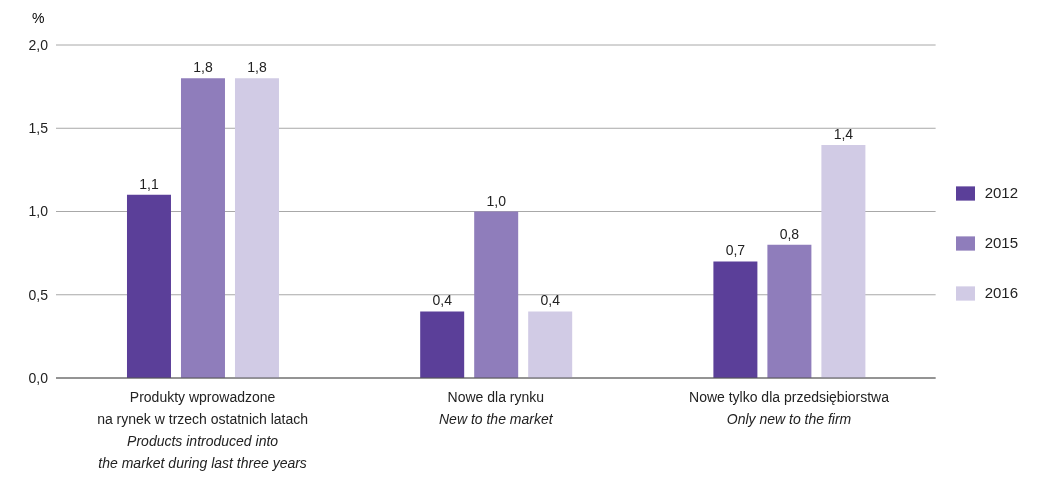 The height and width of the screenshot is (485, 1046). What do you see at coordinates (789, 408) in the screenshot?
I see `x-tick-label: Nowe tylko dla przedsiębiorstwa Only new to the firm` at bounding box center [789, 408].